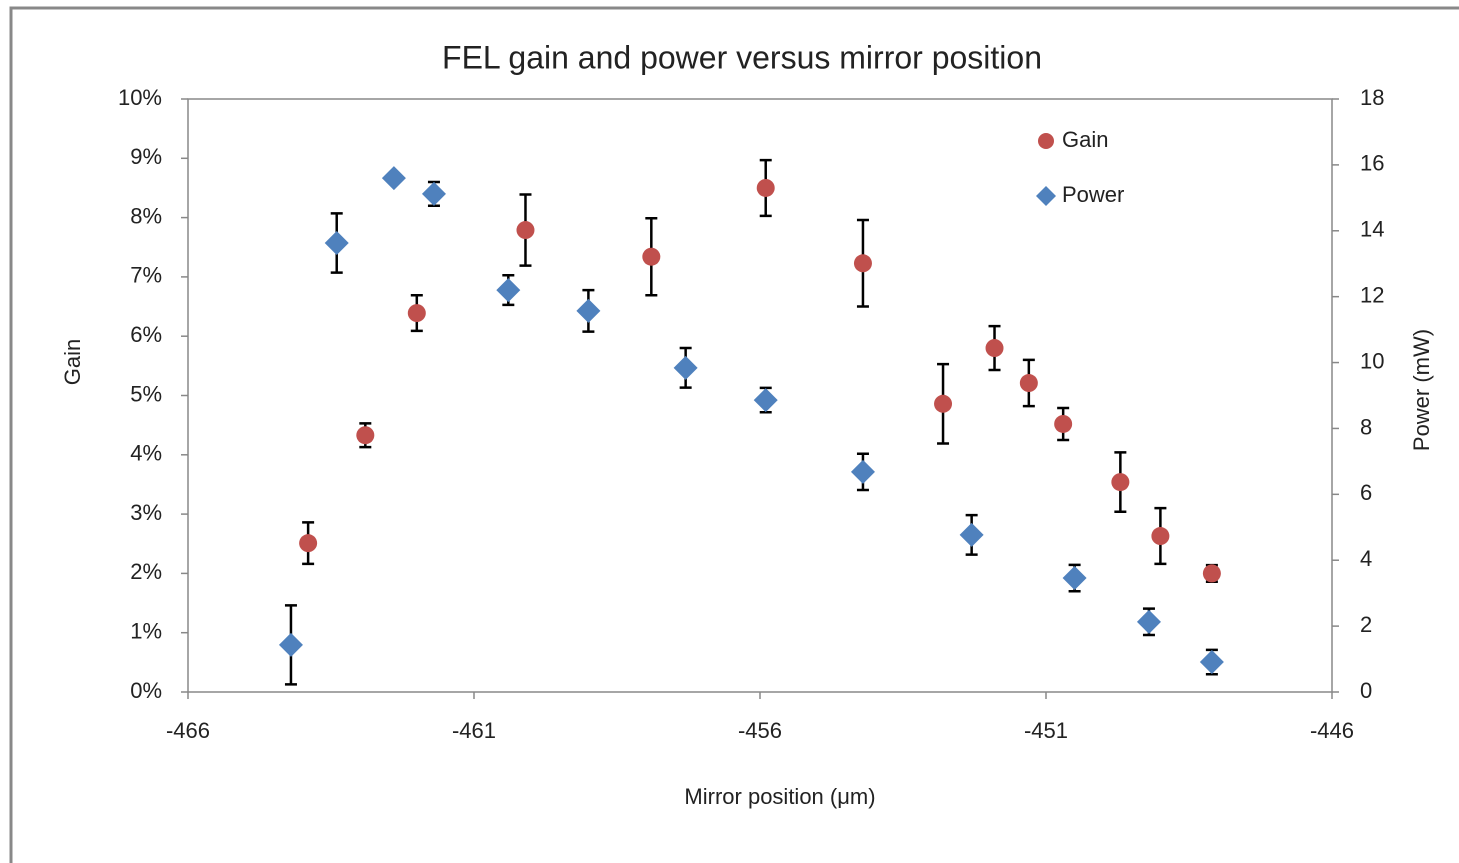 The width and height of the screenshot is (1459, 863). Describe the element at coordinates (1093, 194) in the screenshot. I see `legend-label: Power` at that location.